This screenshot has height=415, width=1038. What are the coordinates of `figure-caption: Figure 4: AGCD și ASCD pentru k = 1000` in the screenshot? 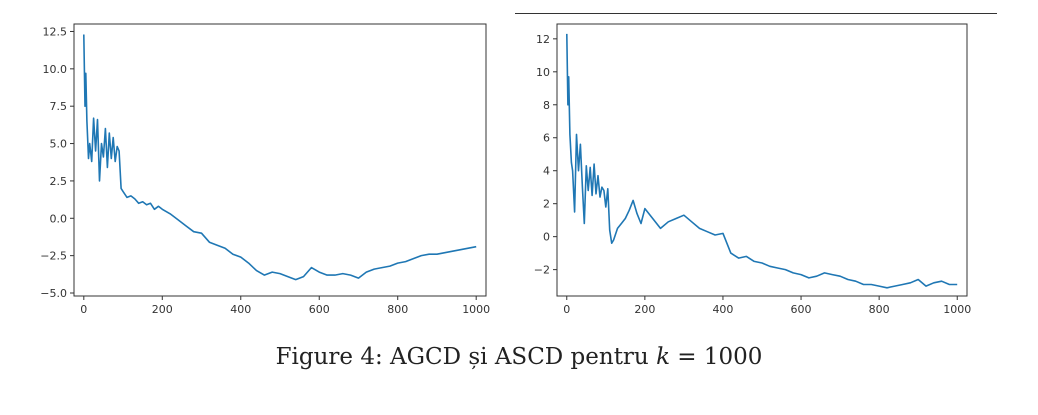 It's located at (519, 357).